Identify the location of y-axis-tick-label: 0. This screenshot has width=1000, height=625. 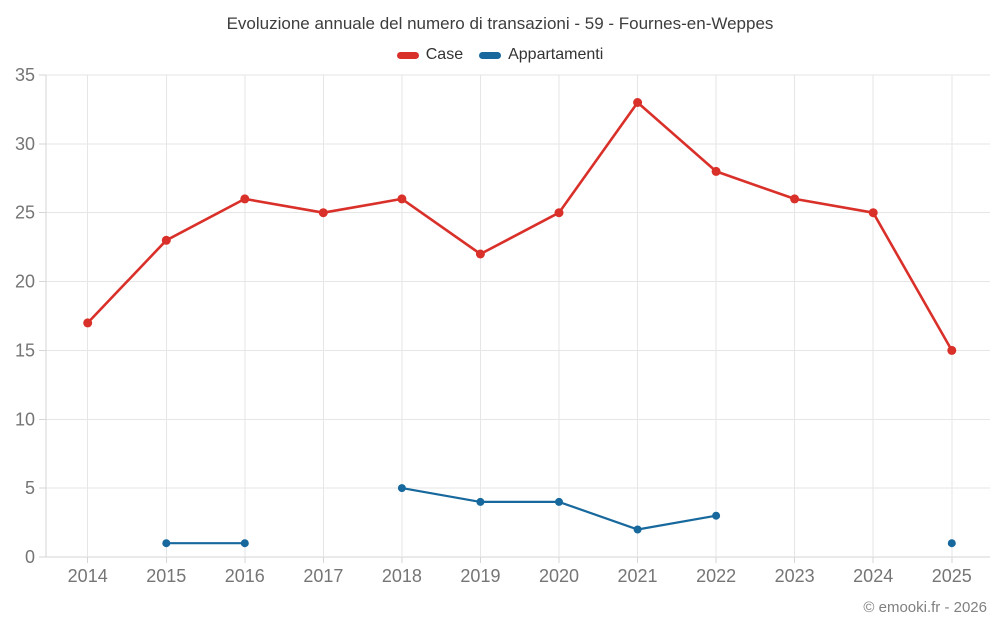
(30, 557).